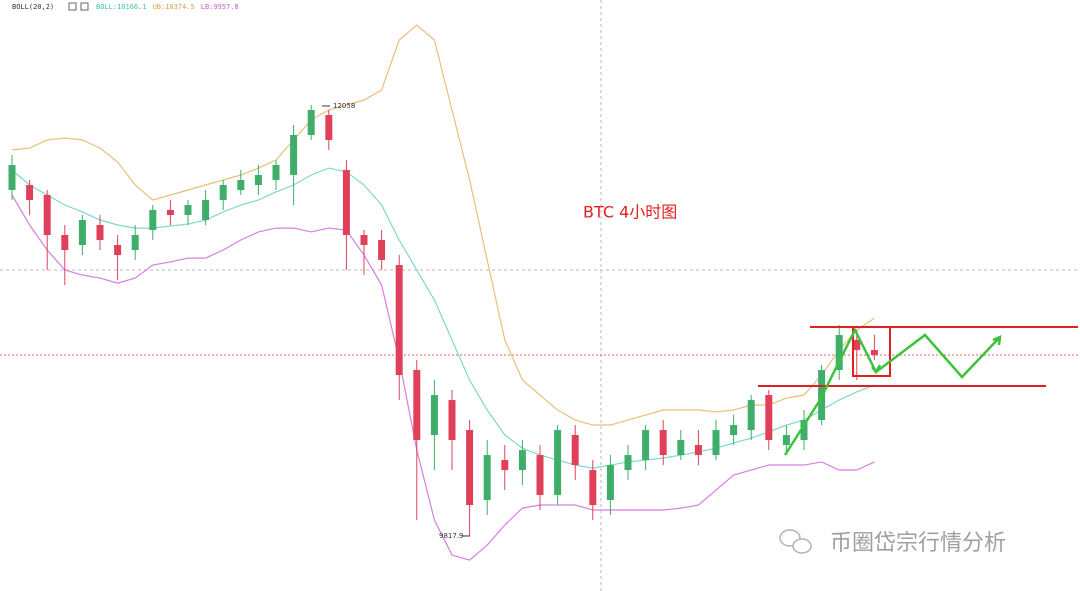 The height and width of the screenshot is (591, 1080). Describe the element at coordinates (451, 536) in the screenshot. I see `low-label: 9817.9` at that location.